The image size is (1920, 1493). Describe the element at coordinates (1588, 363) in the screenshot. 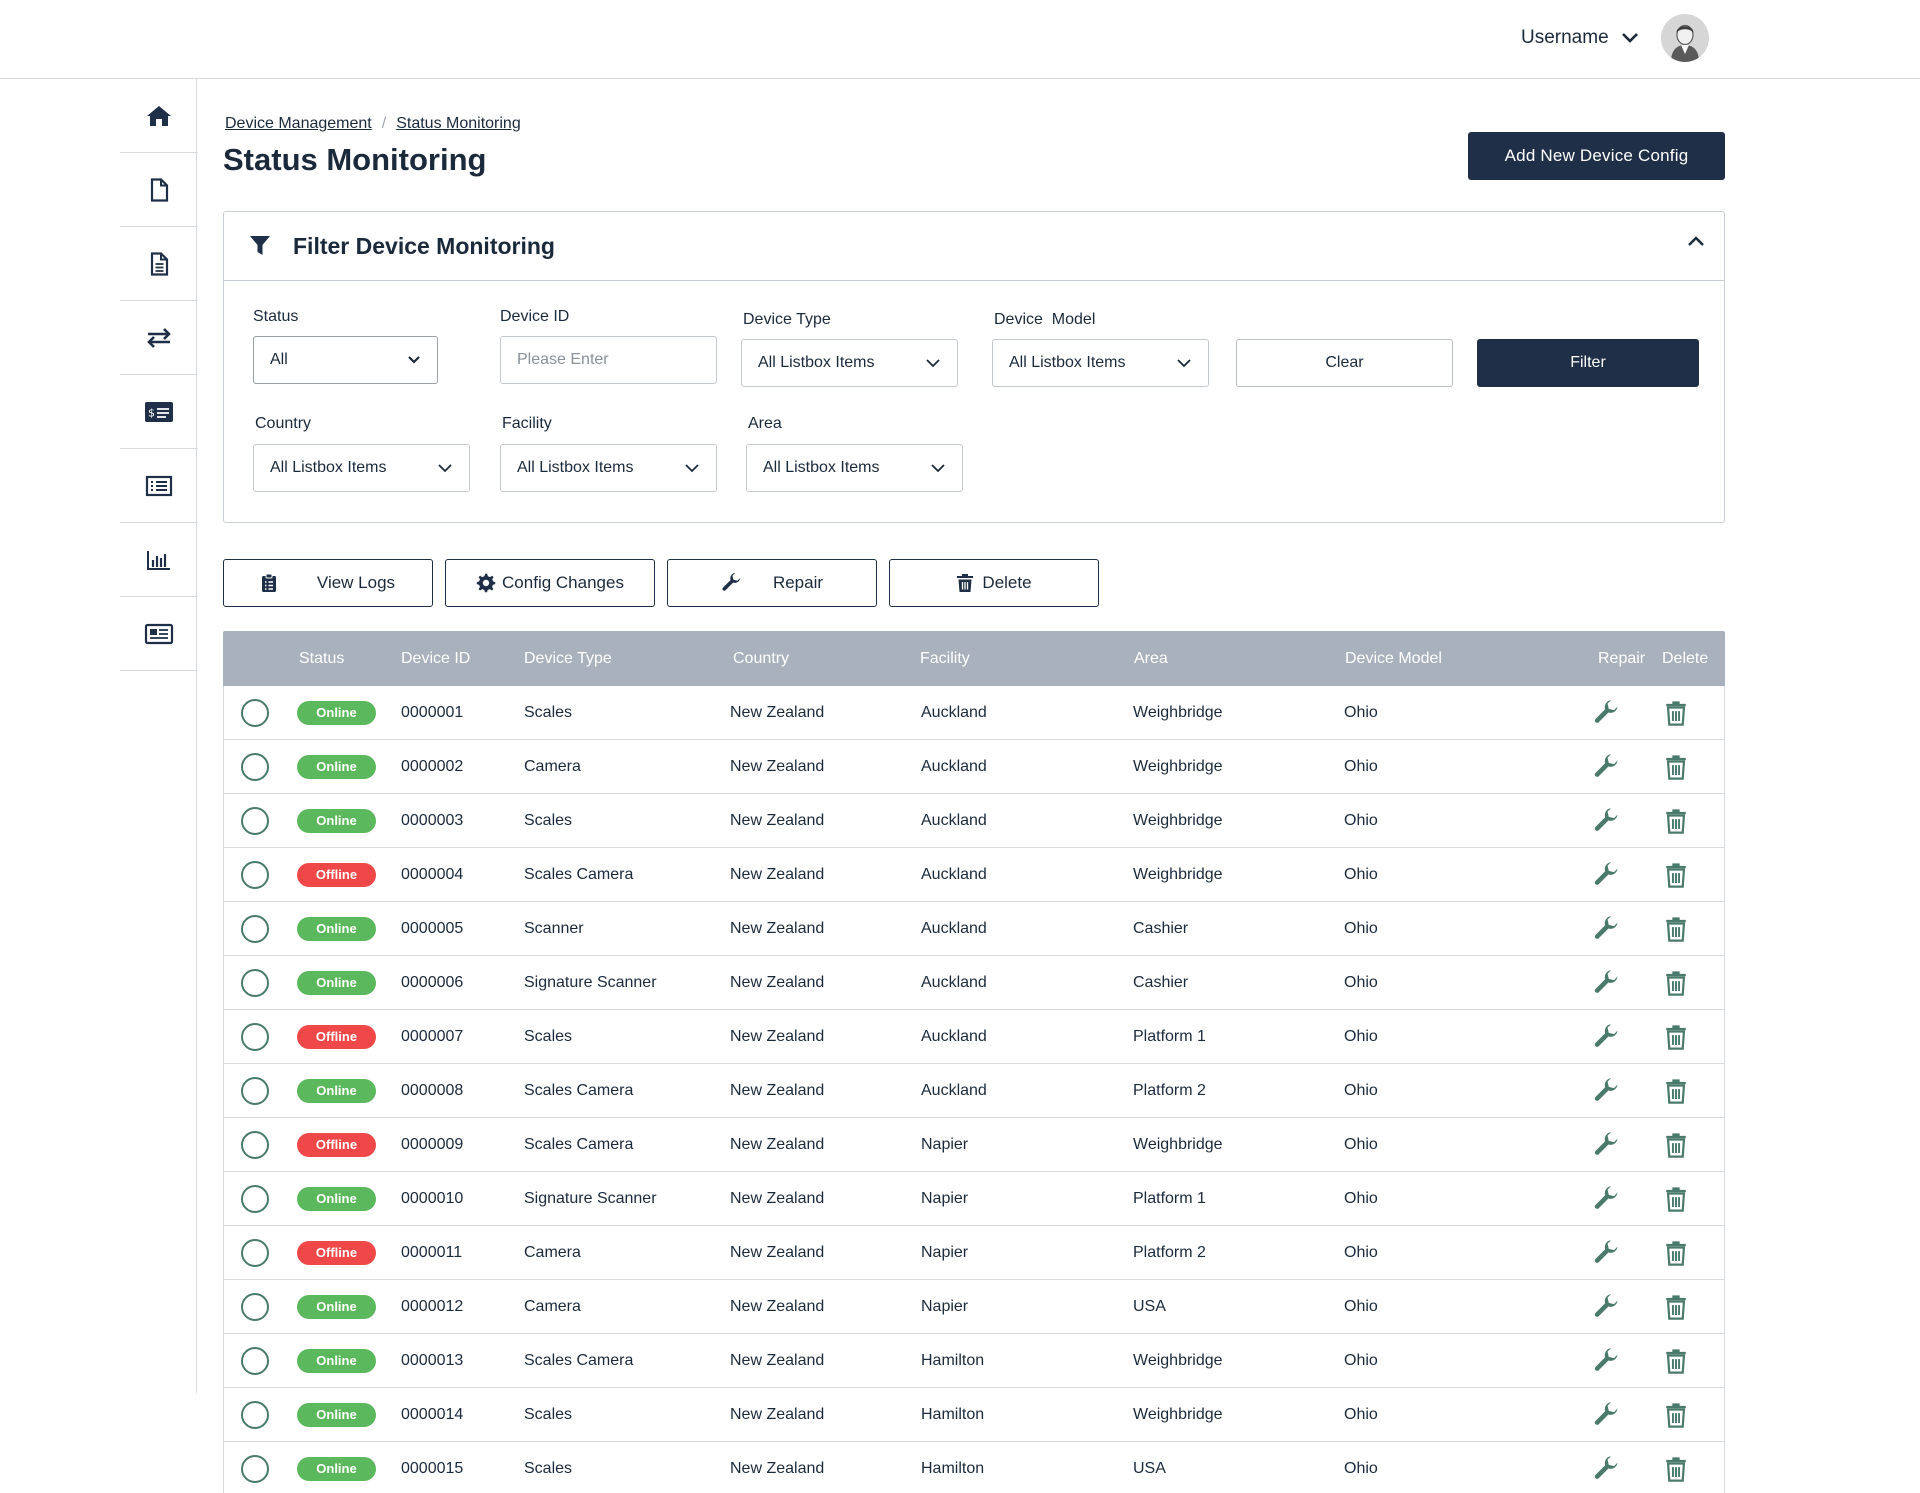

I see `filter-button: Filter` at that location.